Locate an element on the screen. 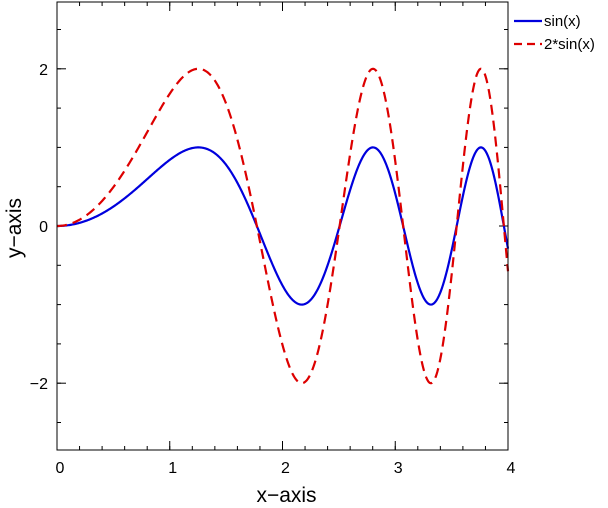  legend: sin(x) 2*sin(x) is located at coordinates (554, 33).